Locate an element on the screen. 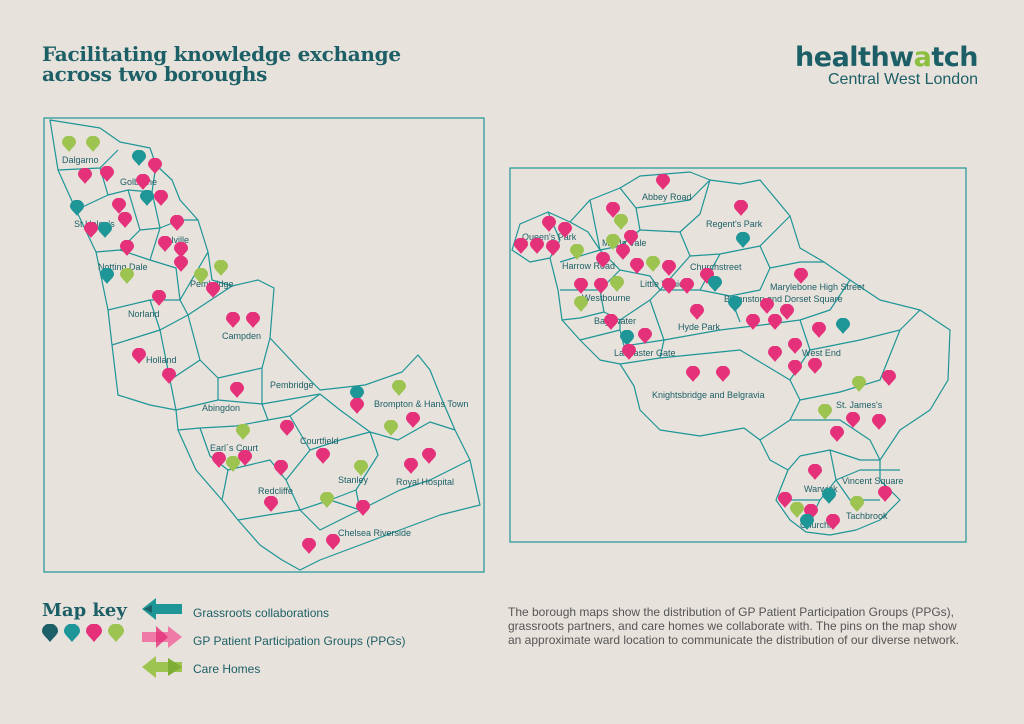 The image size is (1024, 724). ward-label: St. James's is located at coordinates (859, 405).